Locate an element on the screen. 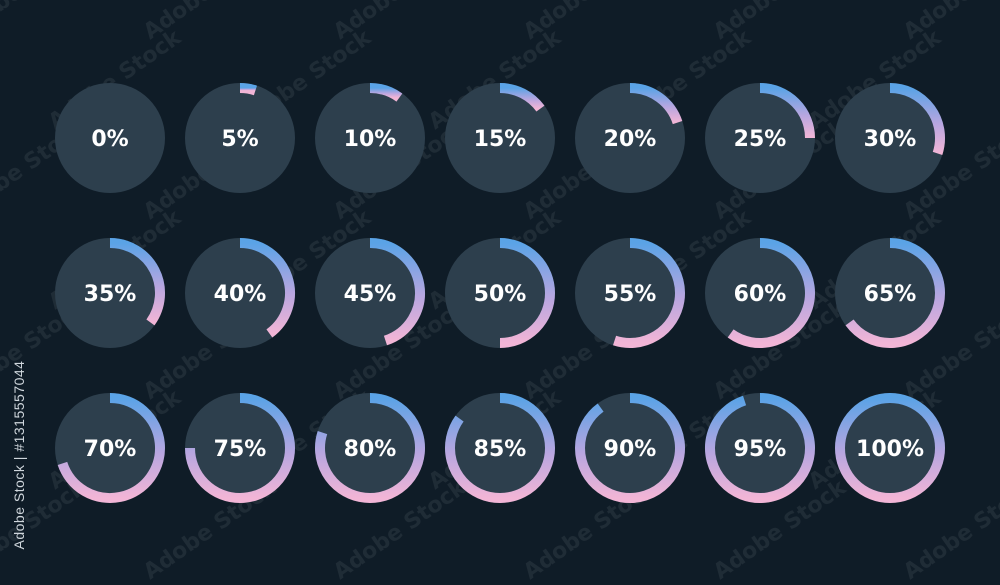 This screenshot has width=1000, height=585. stock-id-label: Adobe Stock | #1315557044 is located at coordinates (19, 455).